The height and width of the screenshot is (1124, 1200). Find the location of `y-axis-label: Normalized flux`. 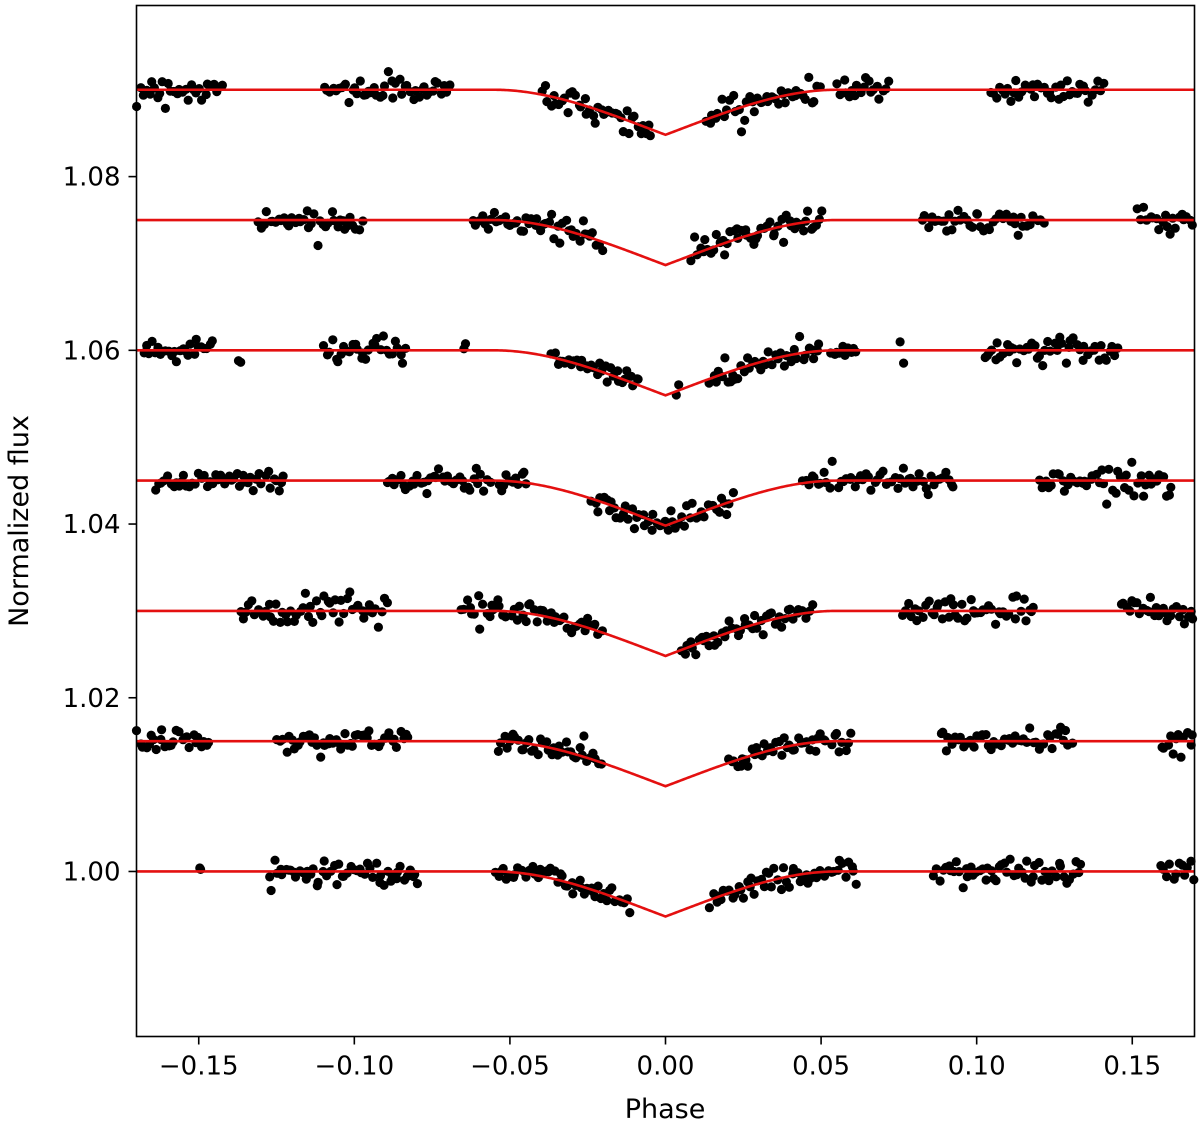

y-axis-label: Normalized flux is located at coordinates (19, 521).